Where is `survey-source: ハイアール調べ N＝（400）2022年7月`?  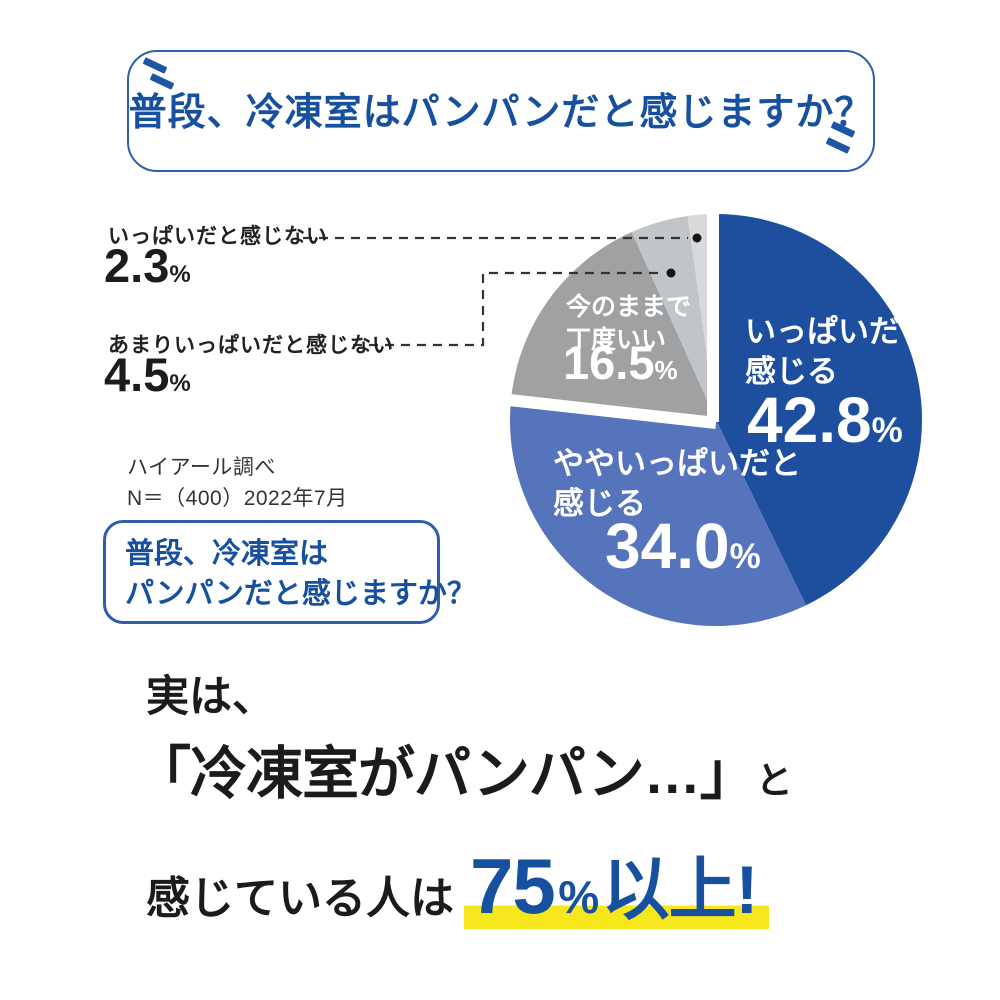 survey-source: ハイアール調べ N＝（400）2022年7月 is located at coordinates (237, 483).